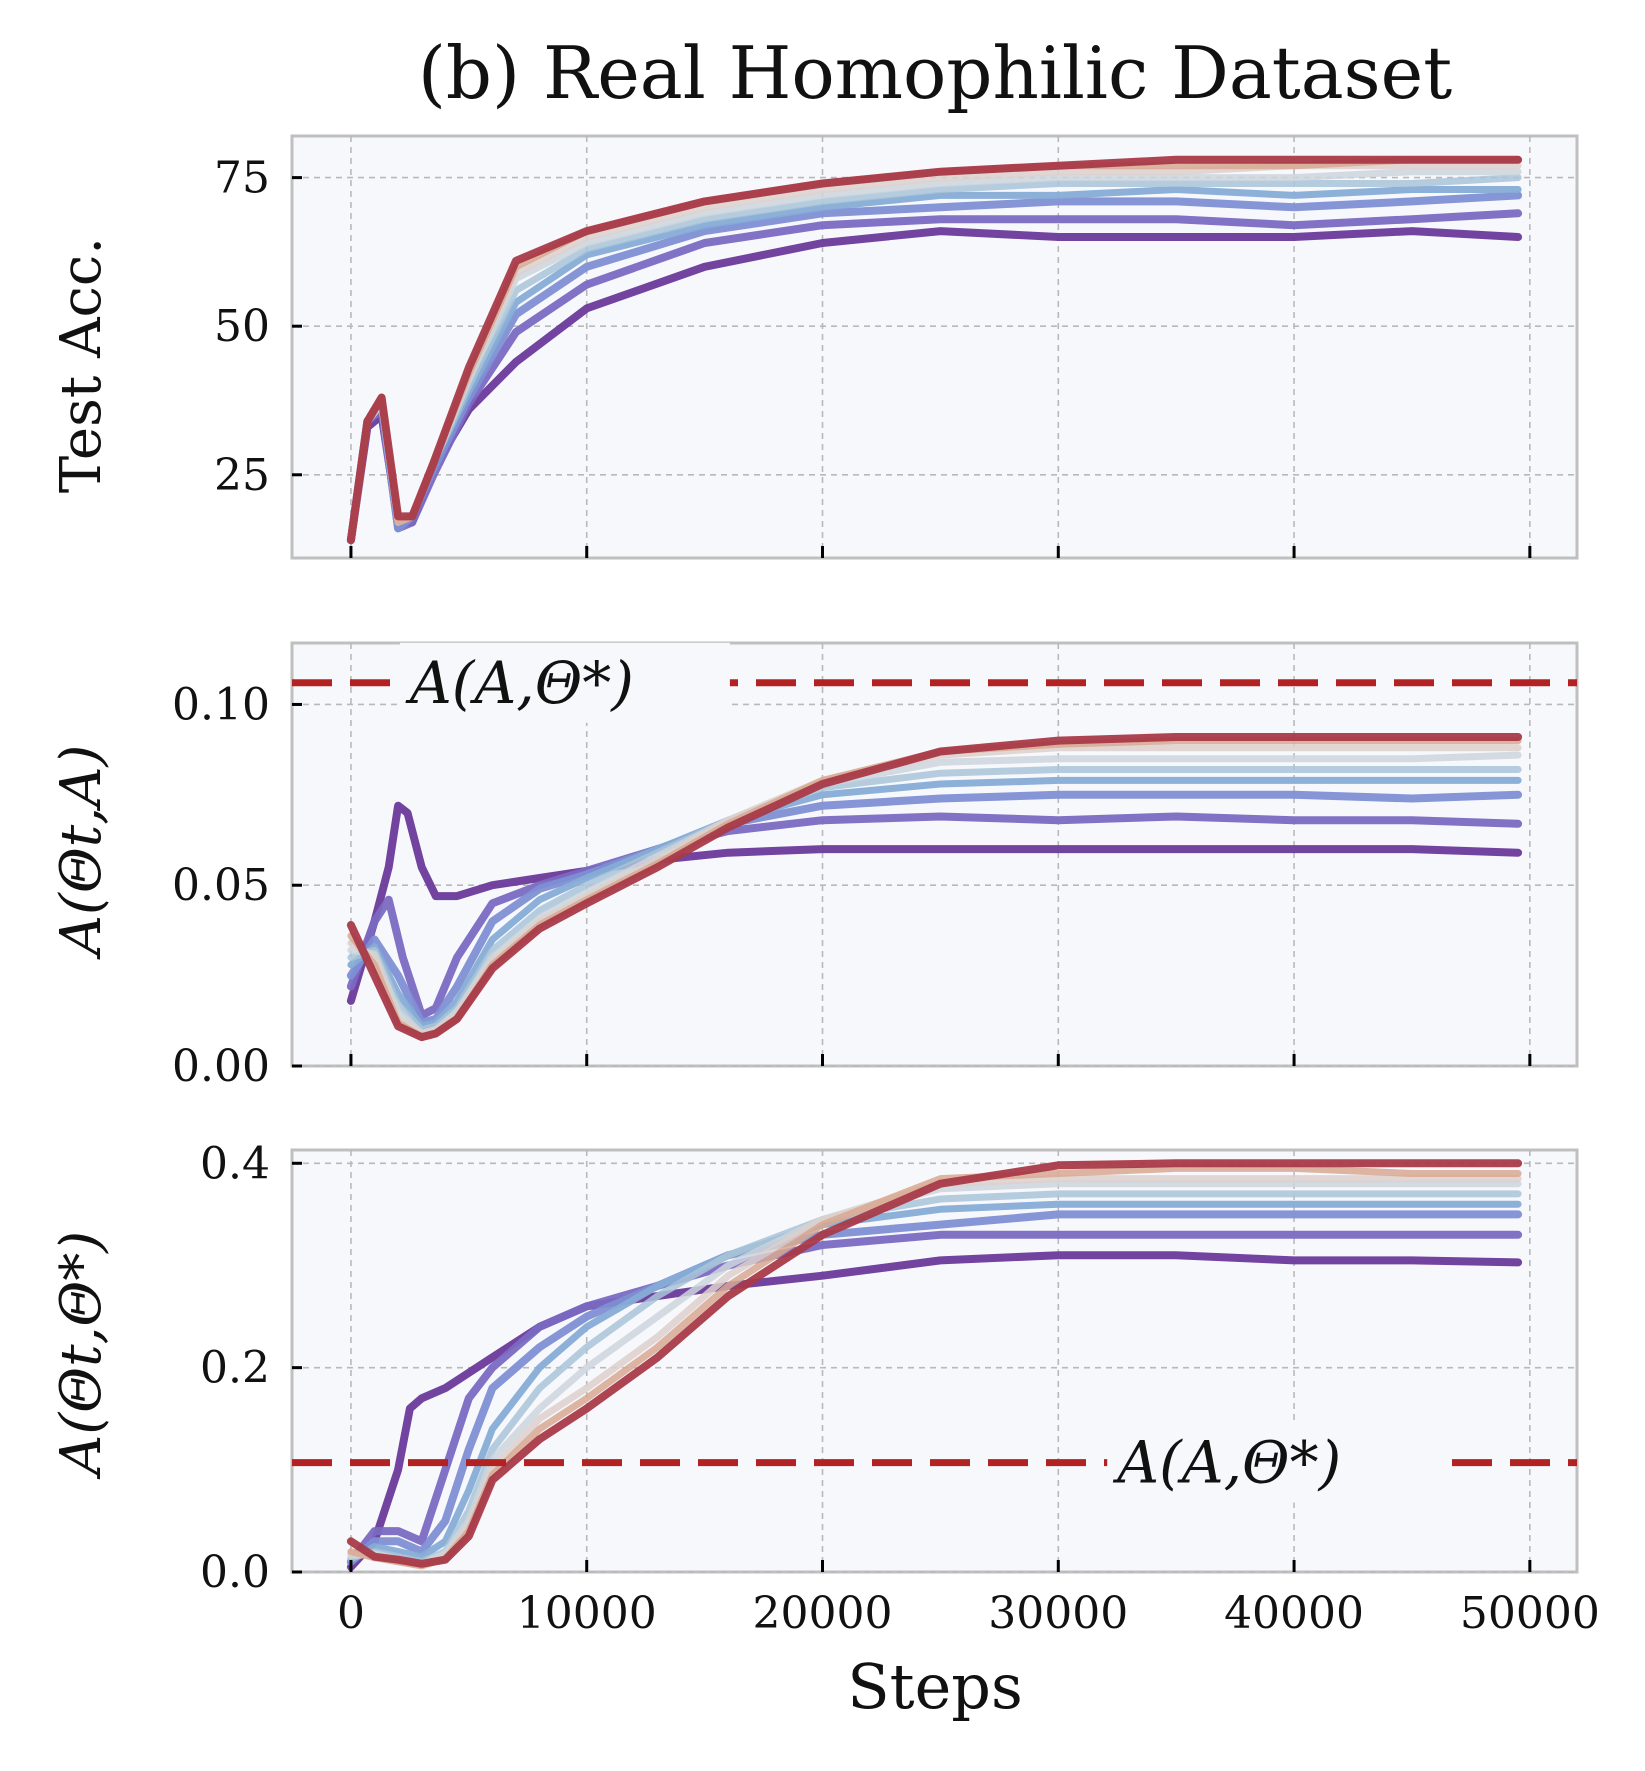 The image size is (1645, 1771). What do you see at coordinates (81, 365) in the screenshot?
I see `ylabel-test-acc: Test Acc.` at bounding box center [81, 365].